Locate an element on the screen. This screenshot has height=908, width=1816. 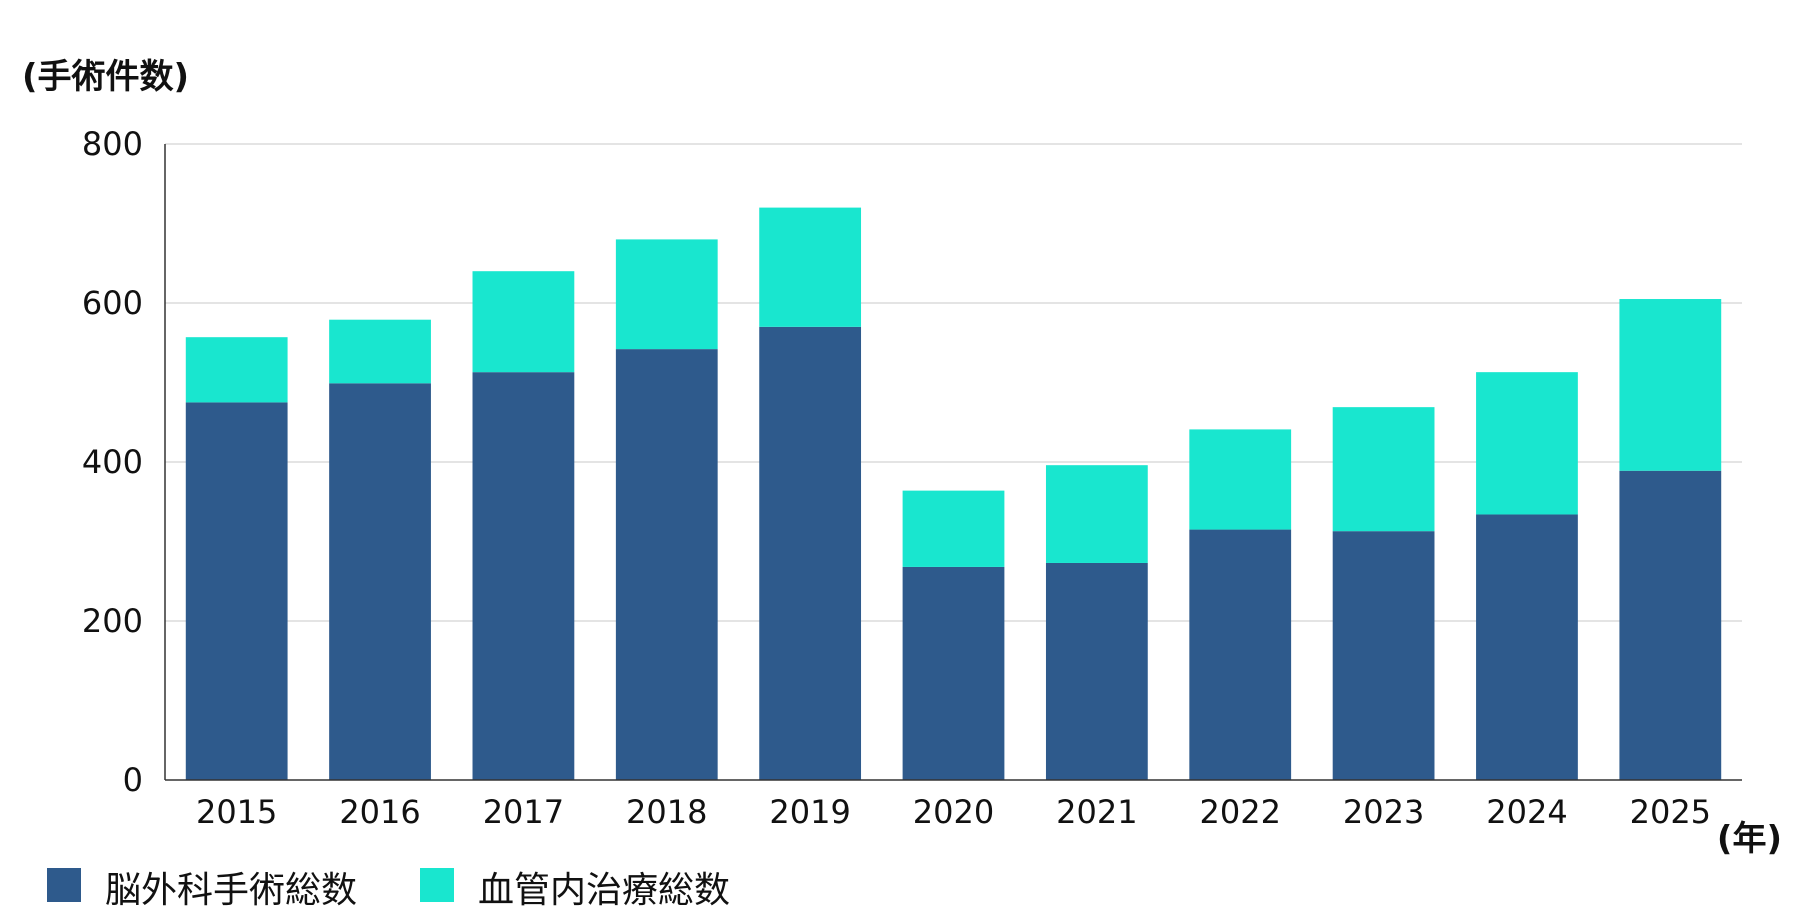
bar-endovascular-2024 is located at coordinates (1527, 443).